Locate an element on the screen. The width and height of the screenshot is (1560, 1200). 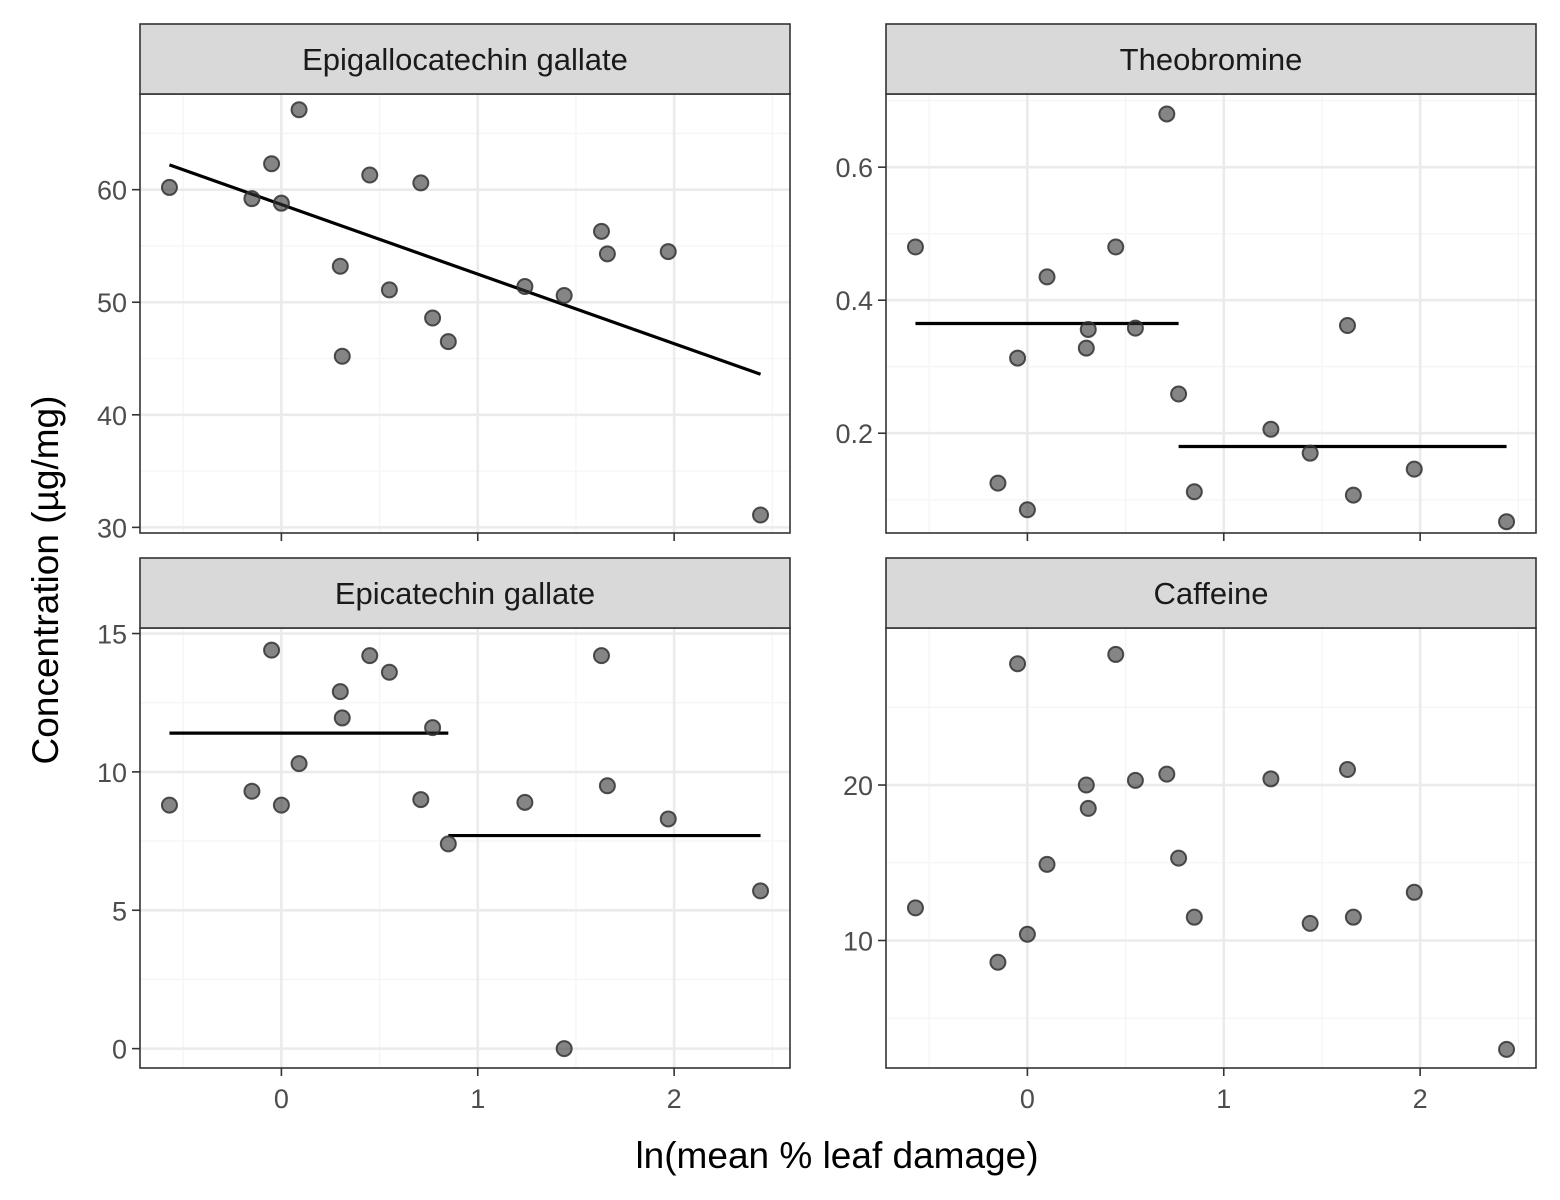
y-axis: 10 20 is located at coordinates (864, 864).